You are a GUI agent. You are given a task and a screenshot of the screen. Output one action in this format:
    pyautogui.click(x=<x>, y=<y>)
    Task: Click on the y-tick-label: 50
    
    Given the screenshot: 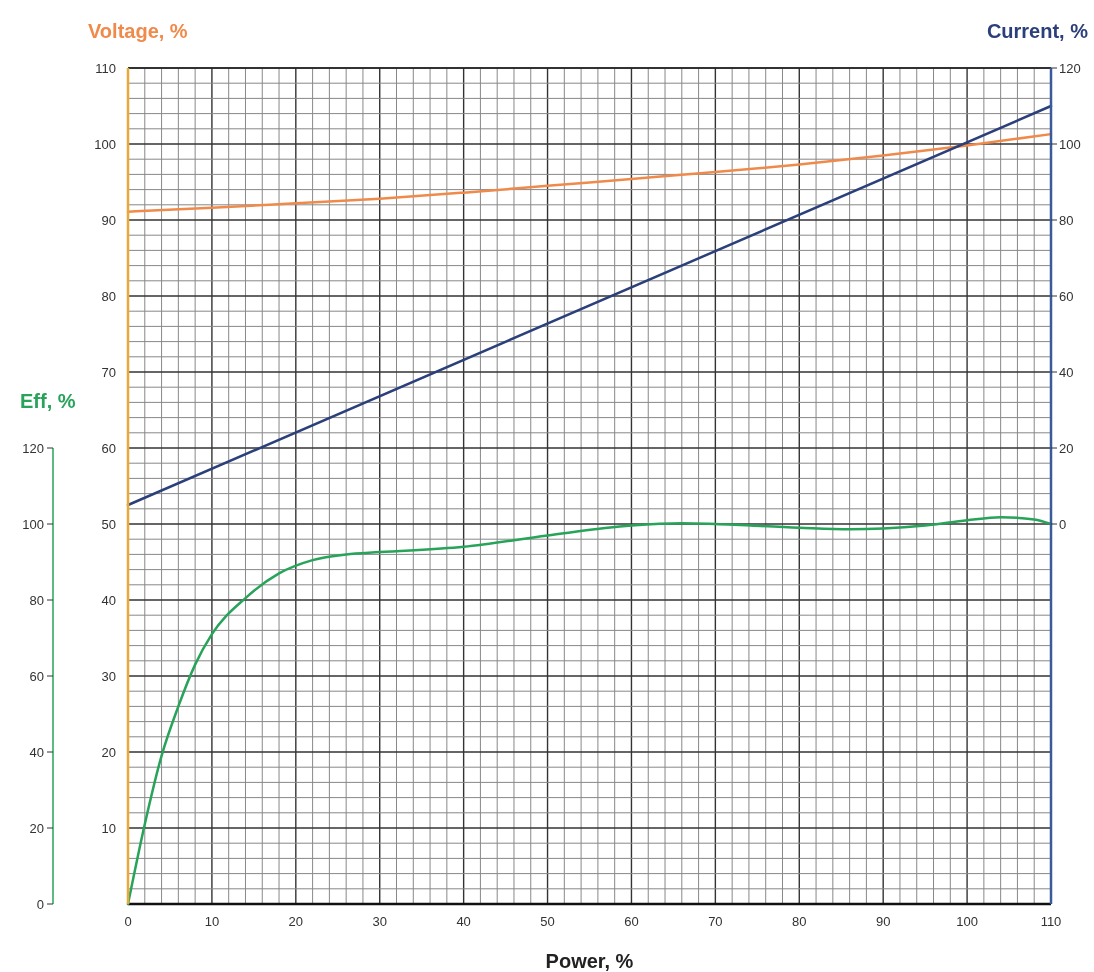 What is the action you would take?
    pyautogui.click(x=108, y=524)
    